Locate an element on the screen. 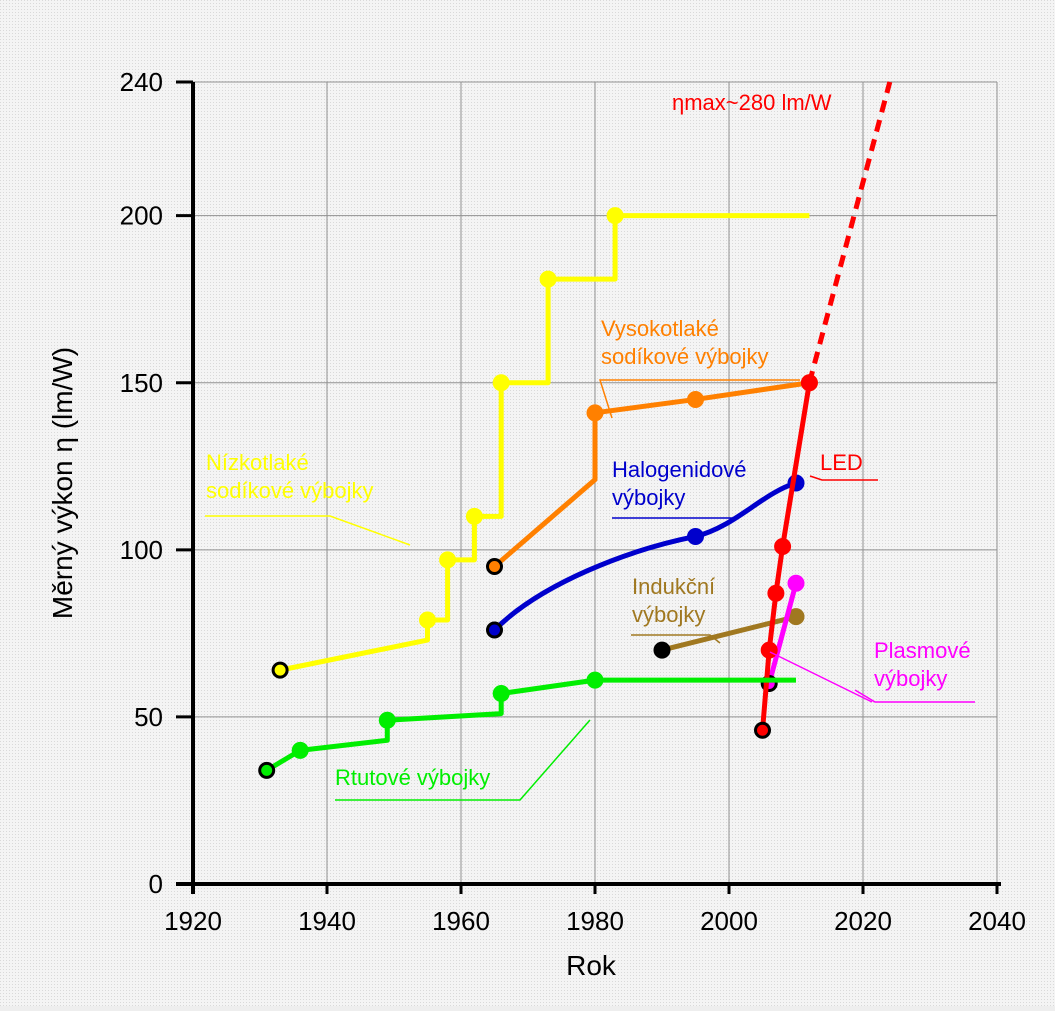 Image resolution: width=1055 pixels, height=1011 pixels. x-axis-title: Rok is located at coordinates (591, 965).